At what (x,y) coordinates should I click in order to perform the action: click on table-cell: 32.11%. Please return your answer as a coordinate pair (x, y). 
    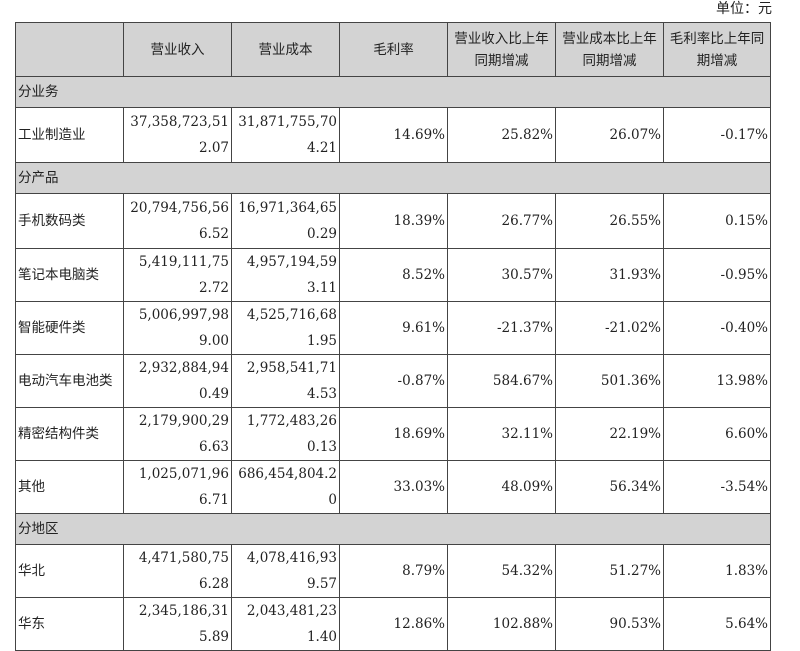
    Looking at the image, I should click on (501, 434).